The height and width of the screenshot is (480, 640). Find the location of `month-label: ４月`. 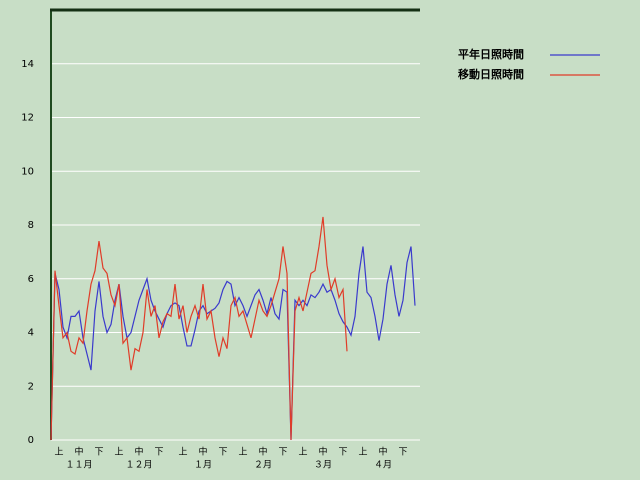

month-label: ４月 is located at coordinates (383, 465).